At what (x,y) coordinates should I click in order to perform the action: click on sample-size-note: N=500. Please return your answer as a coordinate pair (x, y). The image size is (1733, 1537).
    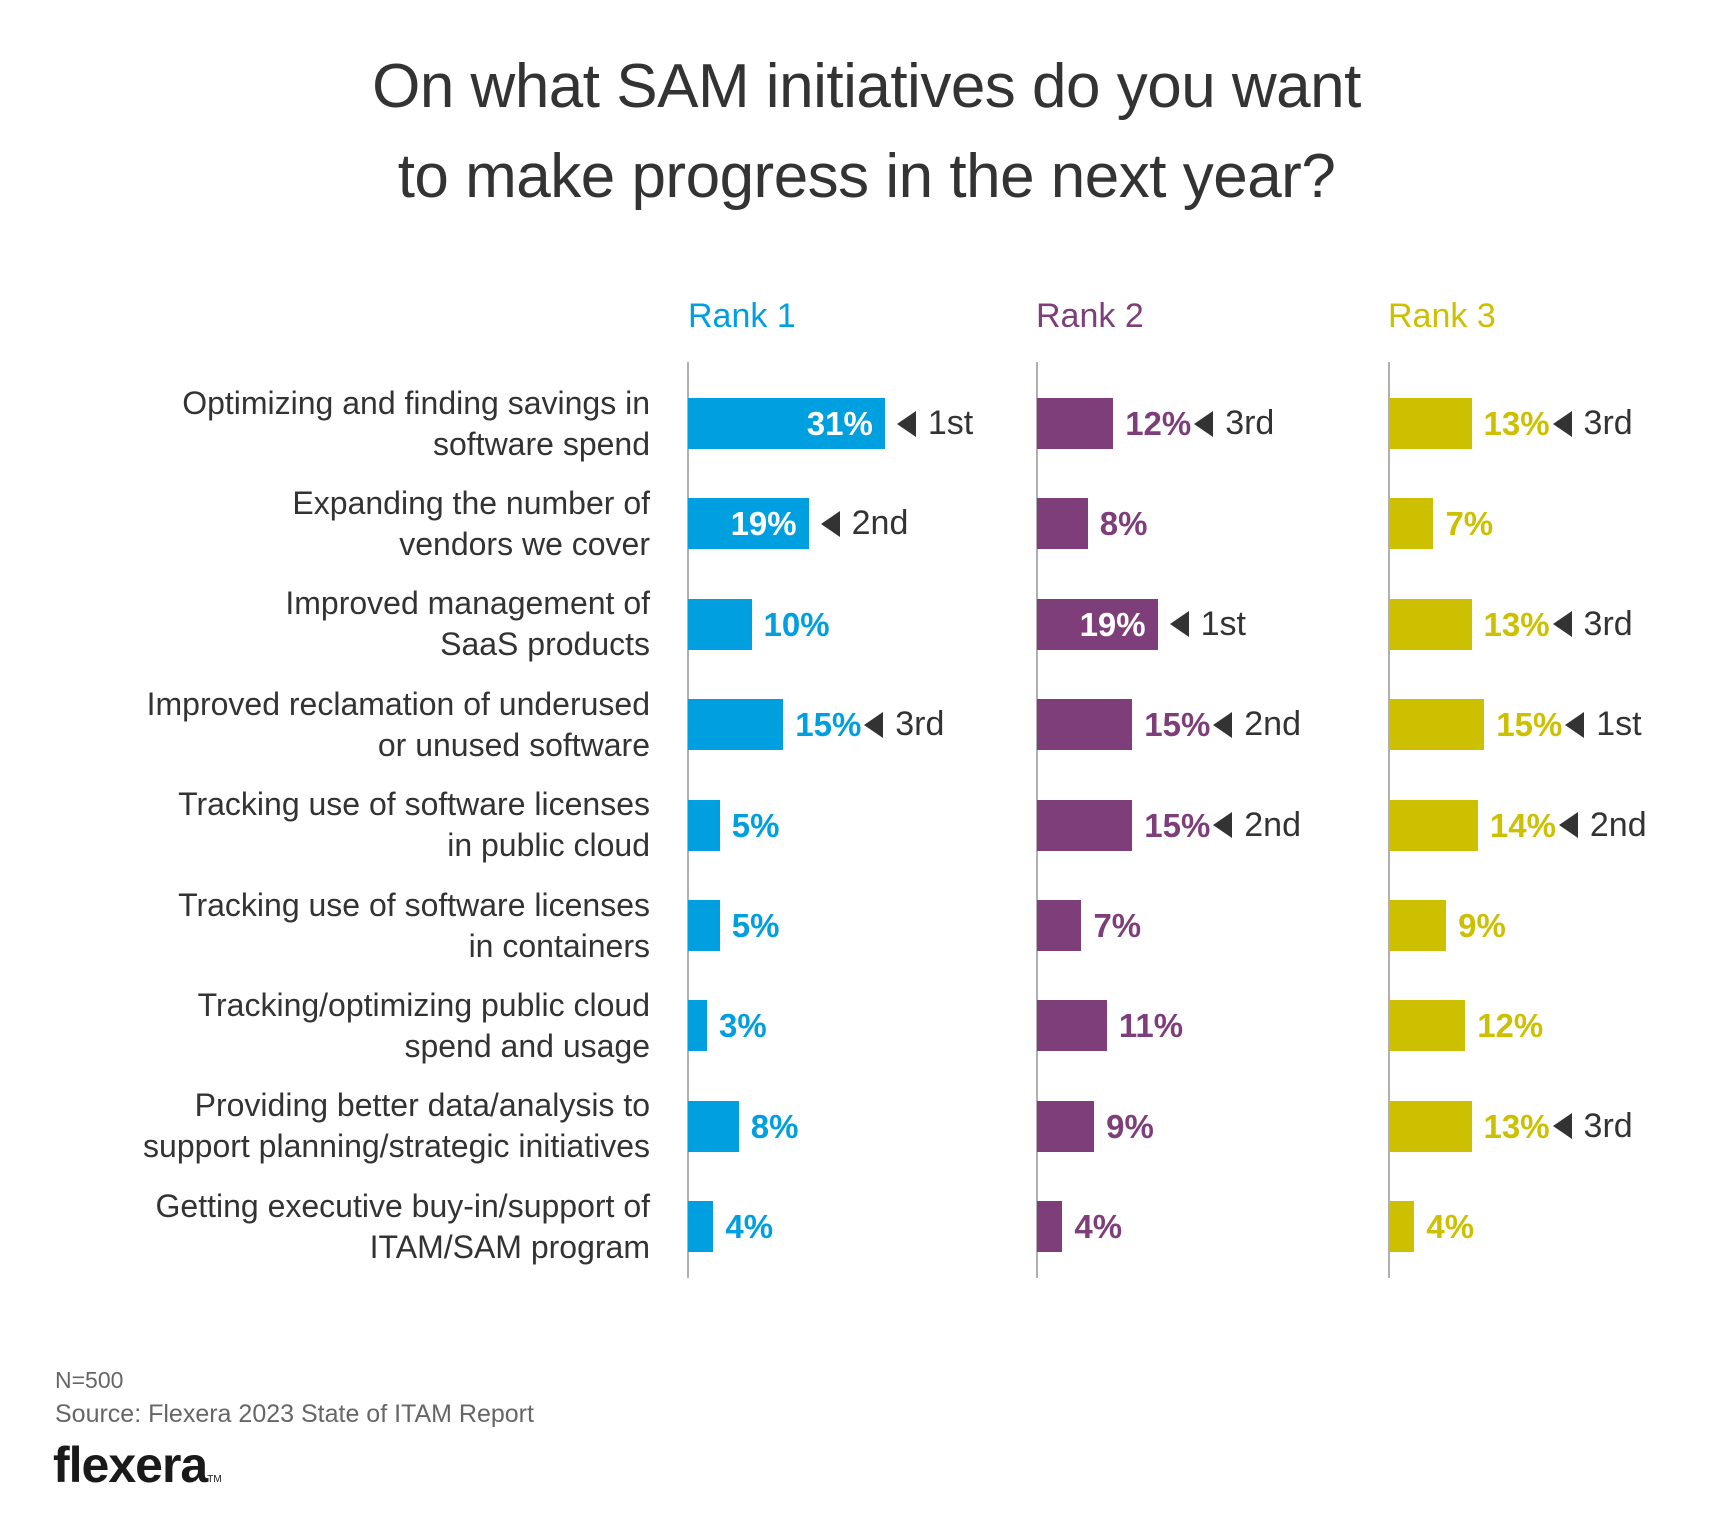
    Looking at the image, I should click on (89, 1380).